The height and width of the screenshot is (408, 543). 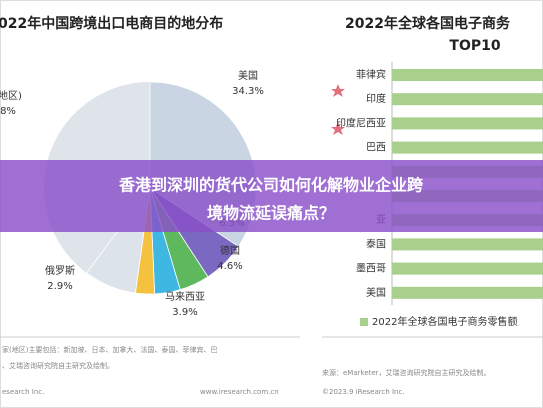 I want to click on slice-value-label: 8%, so click(x=8, y=111).